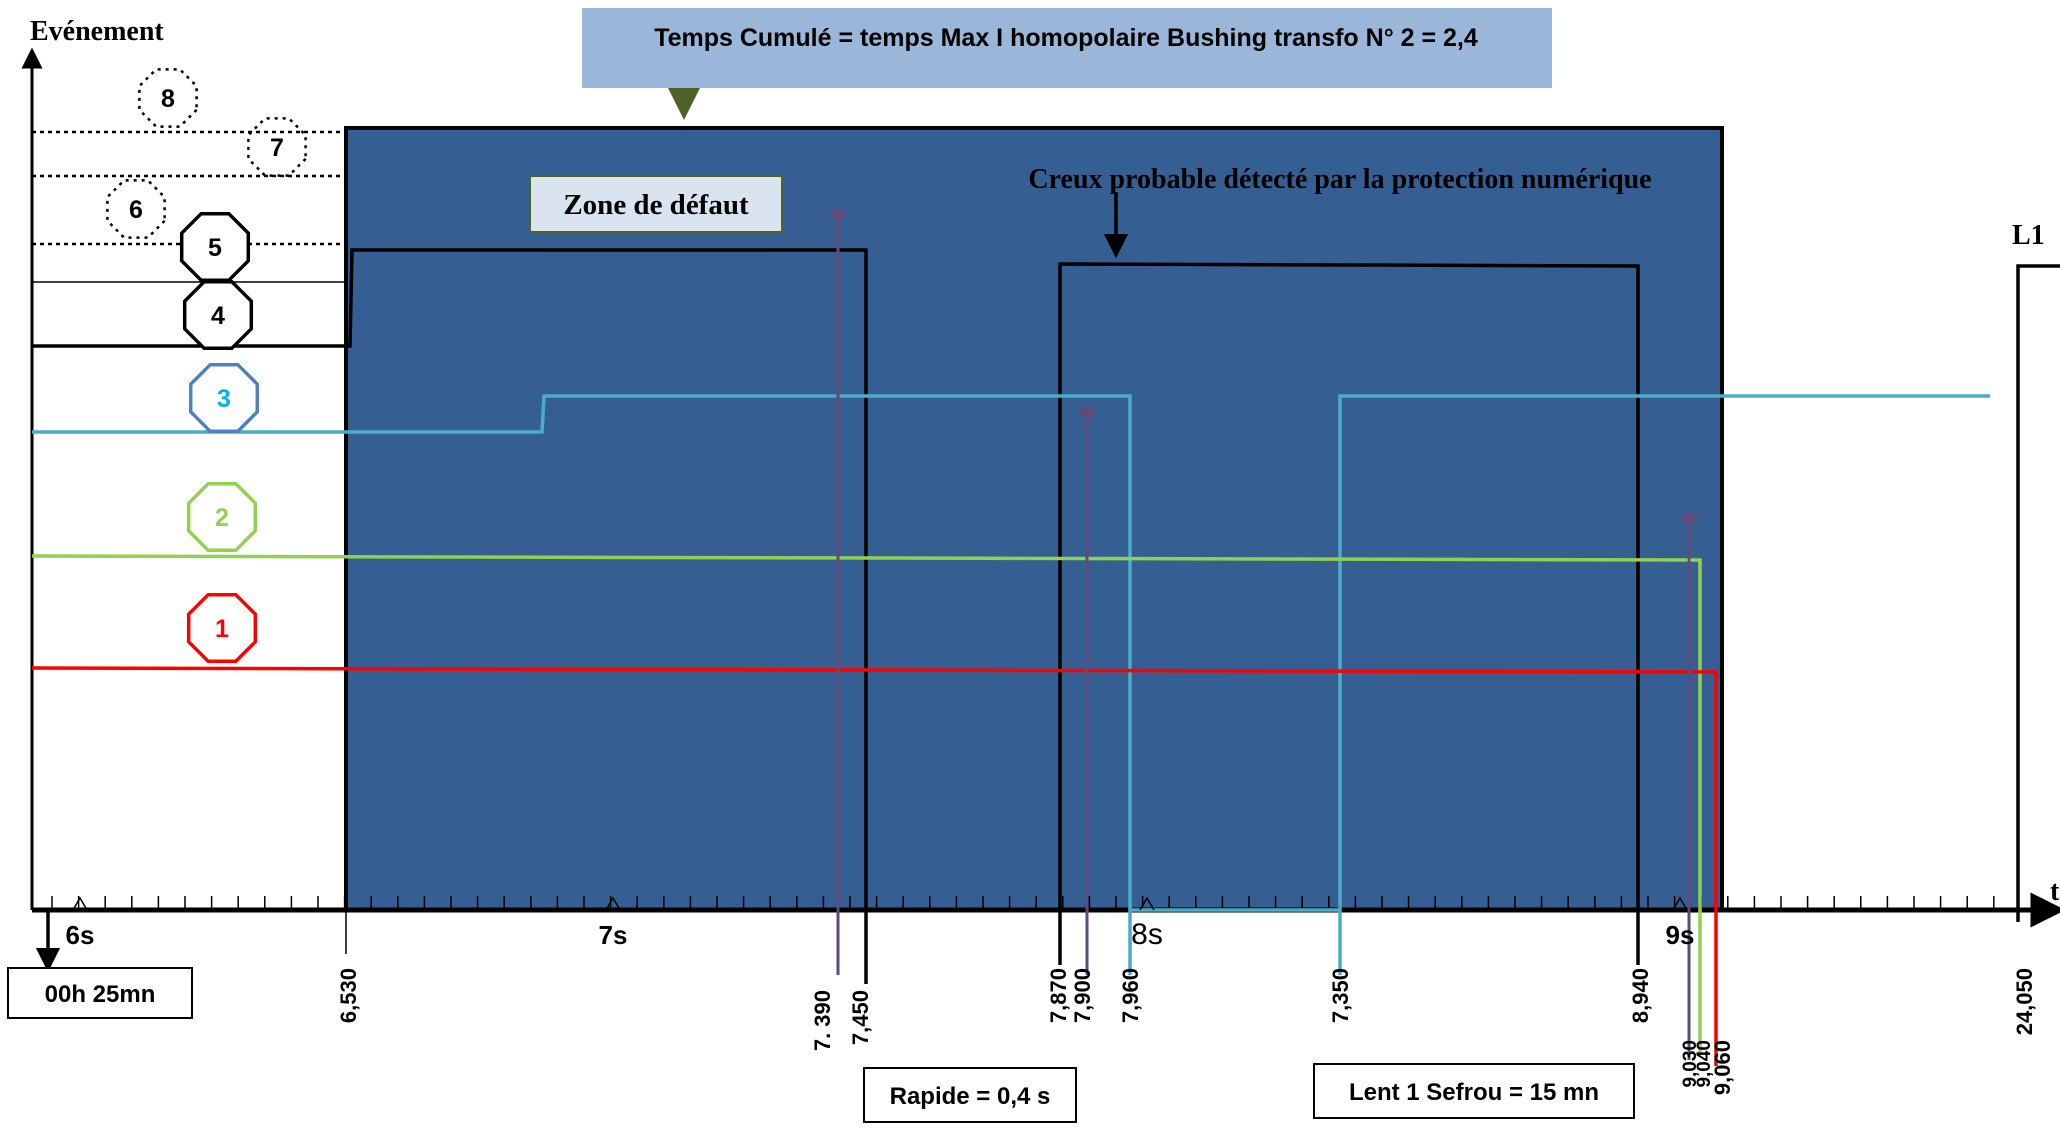  I want to click on svg-text: 4, so click(218, 316).